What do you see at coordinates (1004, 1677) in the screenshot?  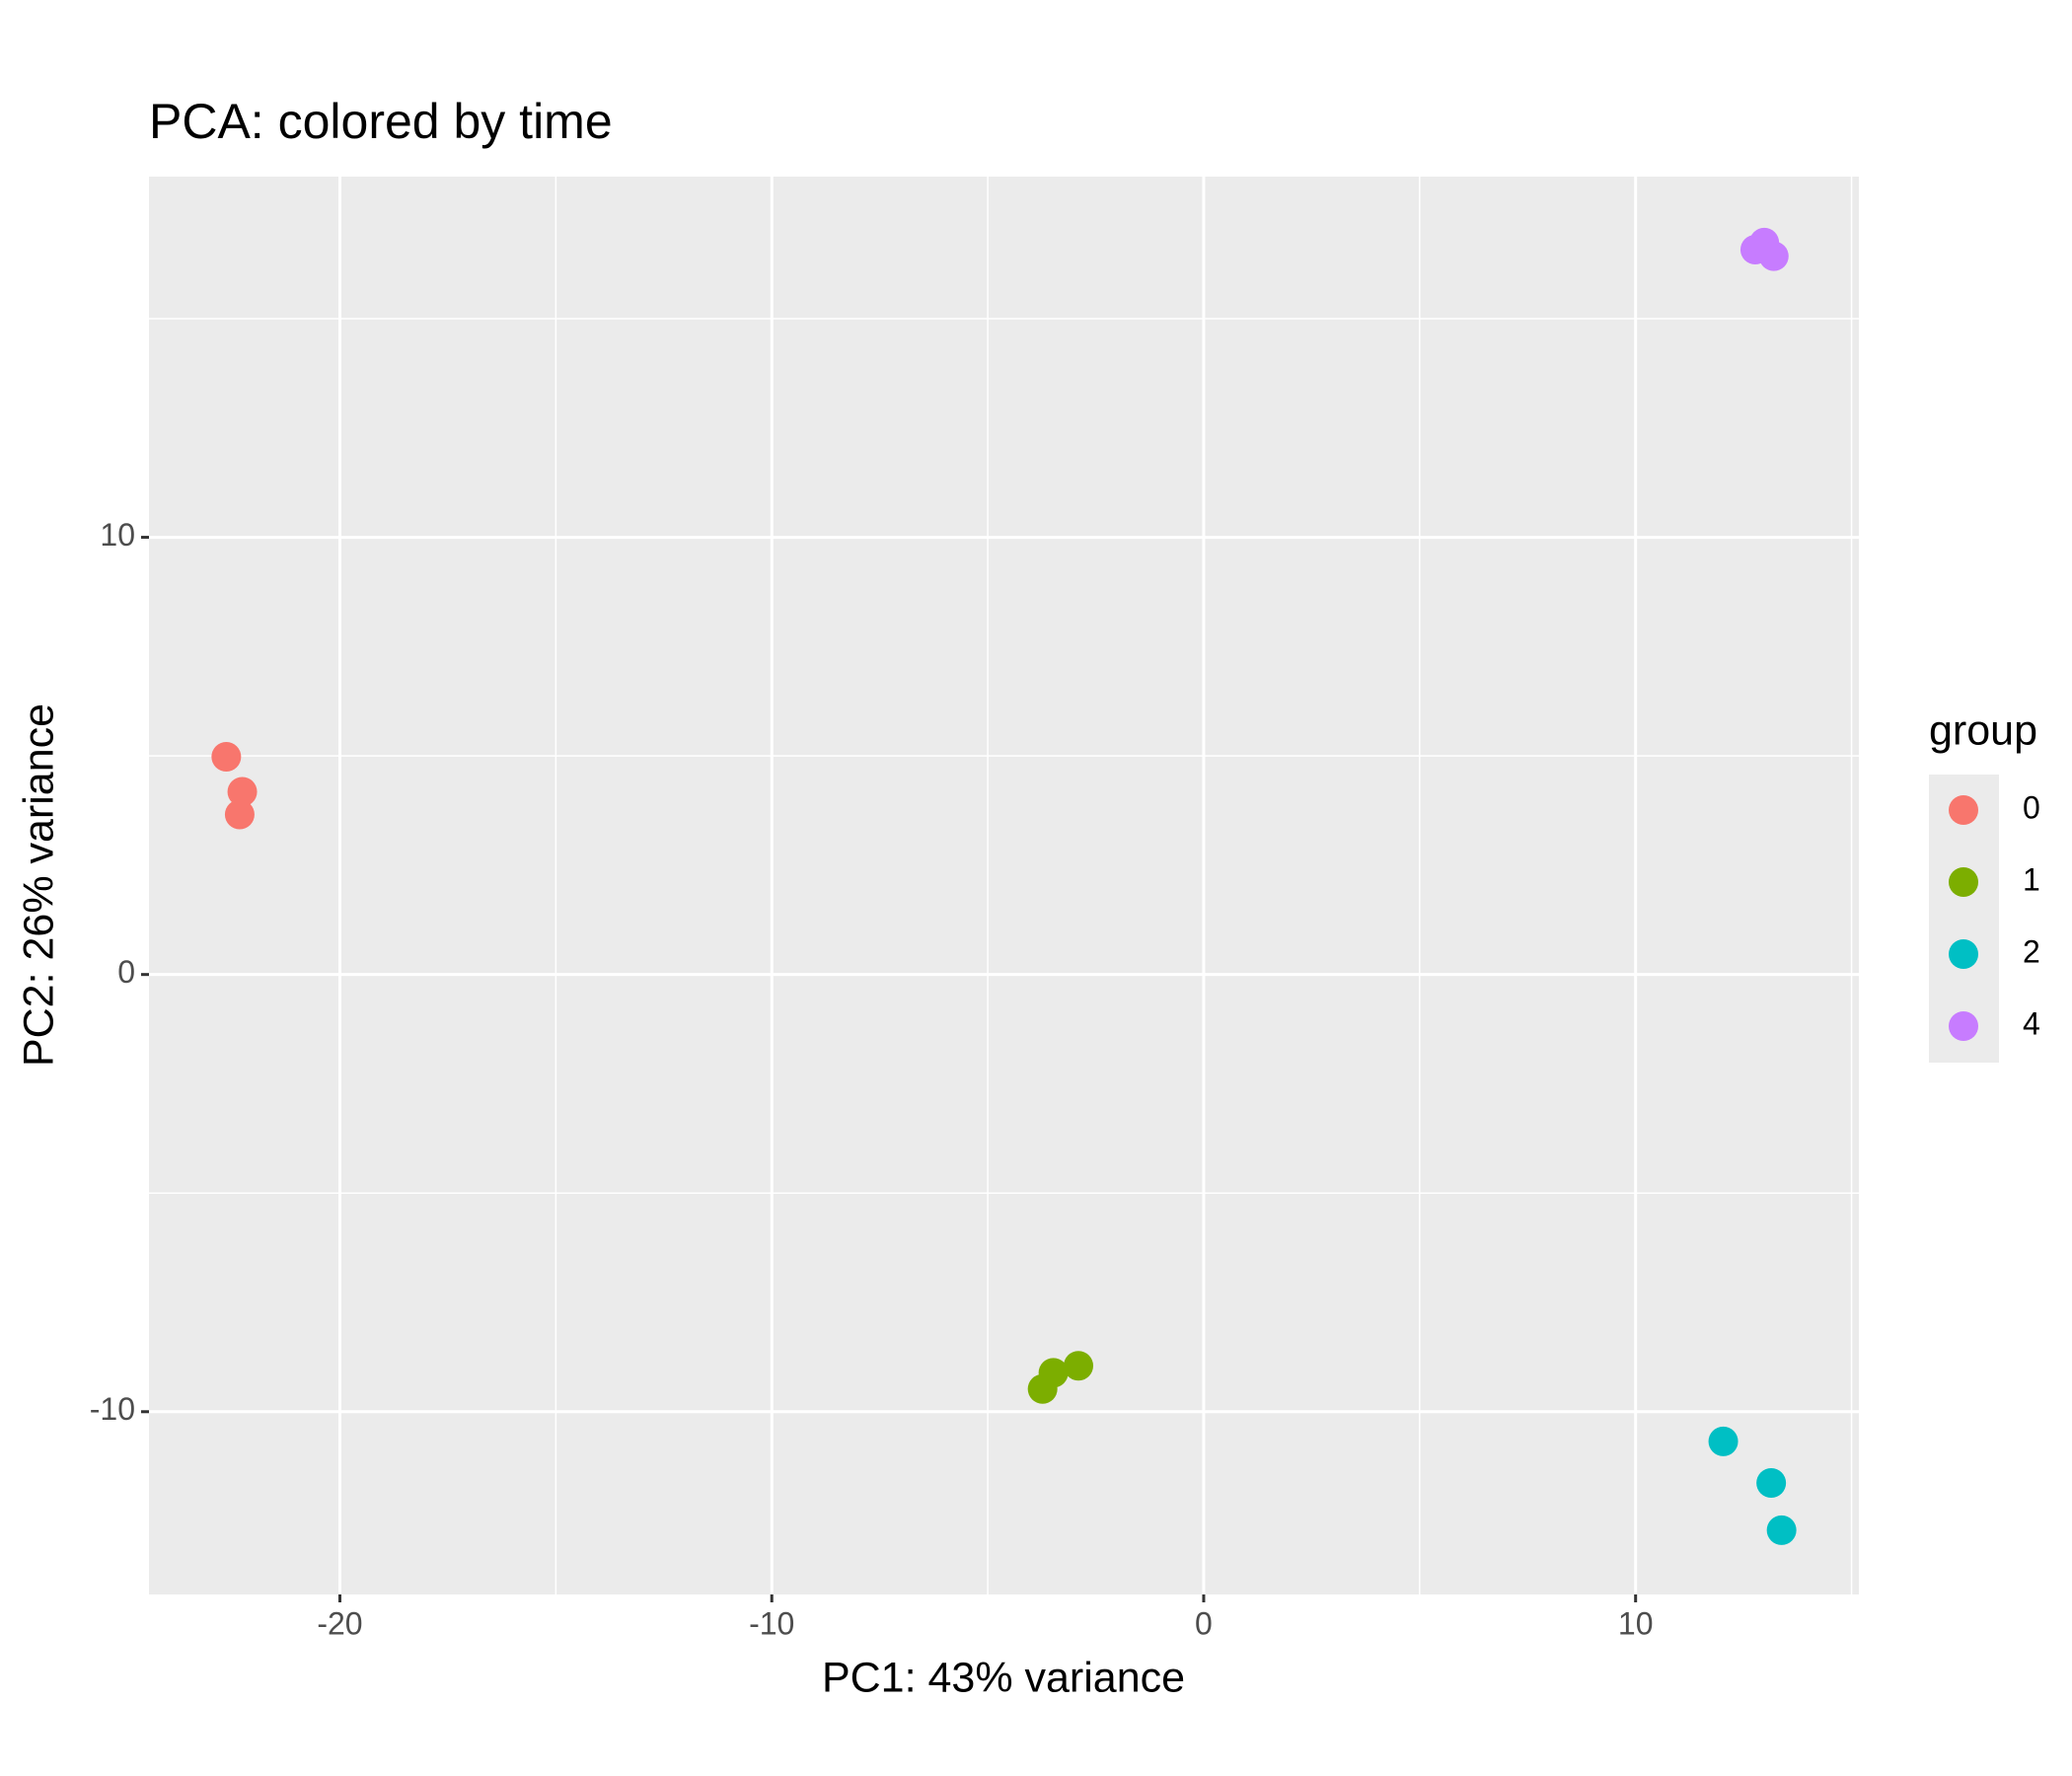 I see `x-axis-title: PC1: 43% variance` at bounding box center [1004, 1677].